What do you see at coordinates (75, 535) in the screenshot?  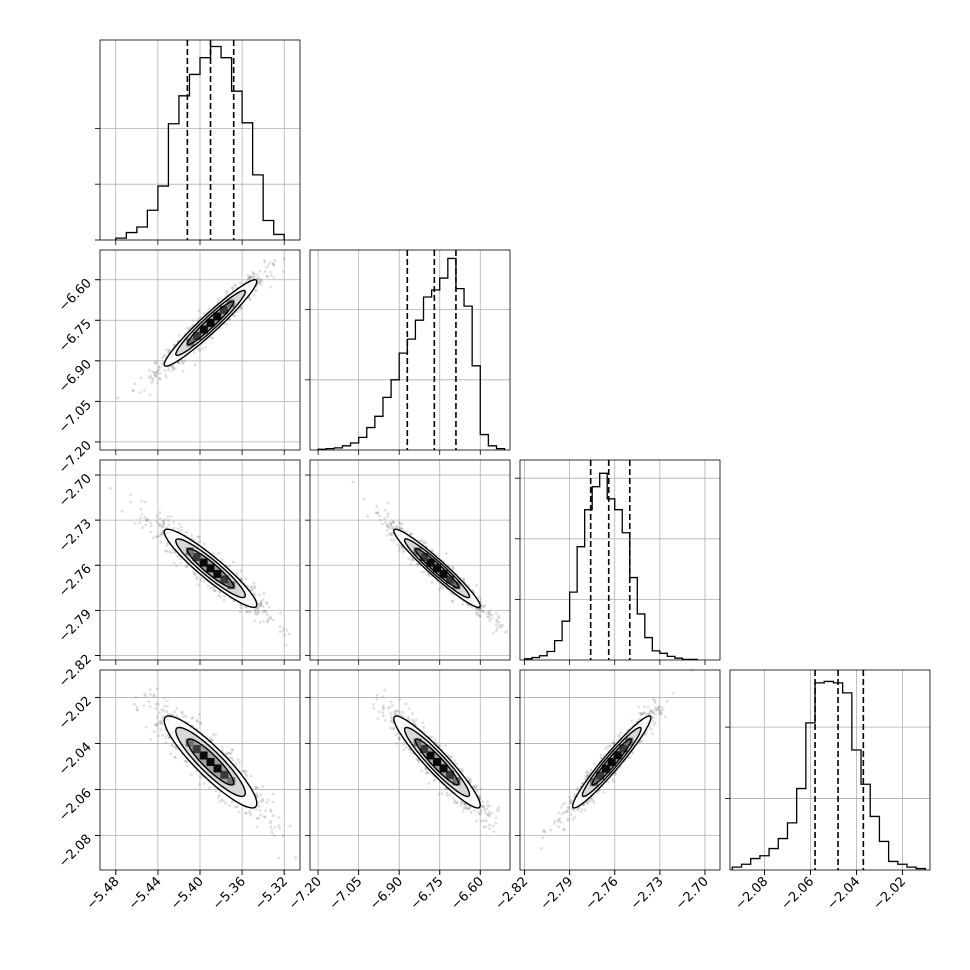 I see `y-tick-label: −2.73` at bounding box center [75, 535].